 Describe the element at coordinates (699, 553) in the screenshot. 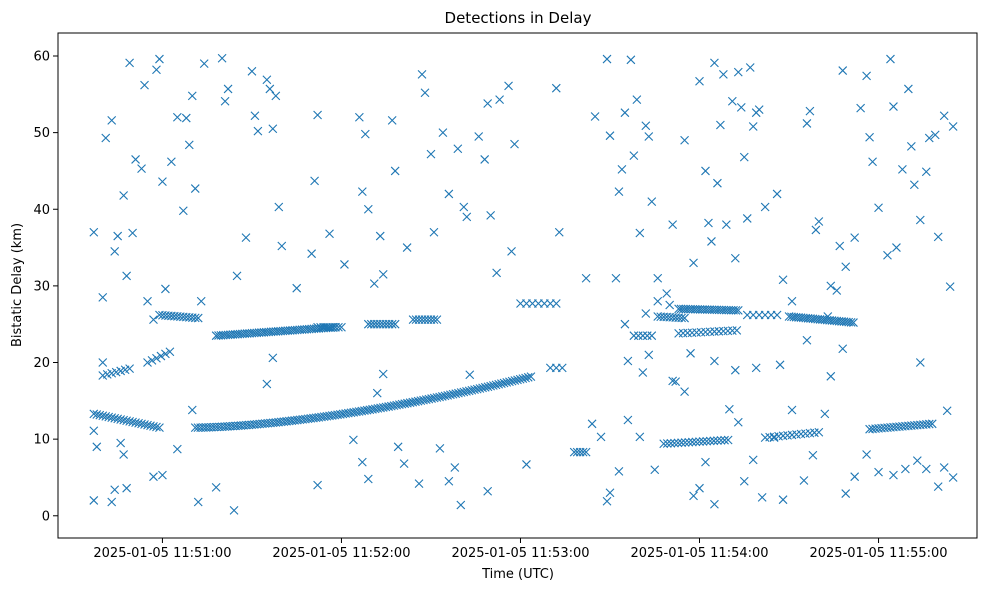

I see `x-tick-label: 2025-01-05 11:54:00` at that location.